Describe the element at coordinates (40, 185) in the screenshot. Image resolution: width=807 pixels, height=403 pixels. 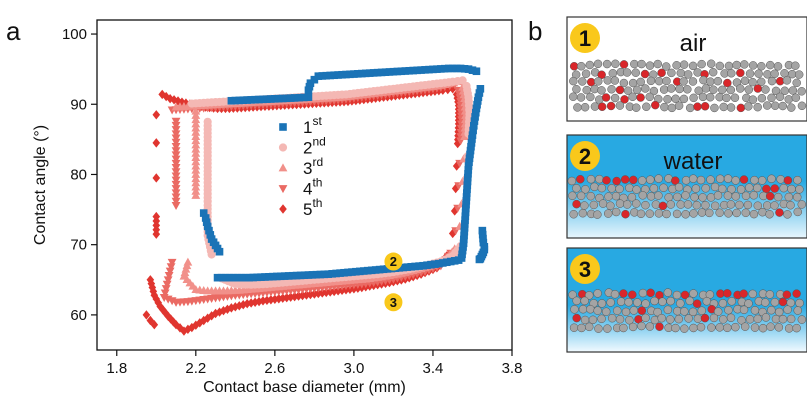
I see `y-axis-label: Contact angle (°)` at that location.